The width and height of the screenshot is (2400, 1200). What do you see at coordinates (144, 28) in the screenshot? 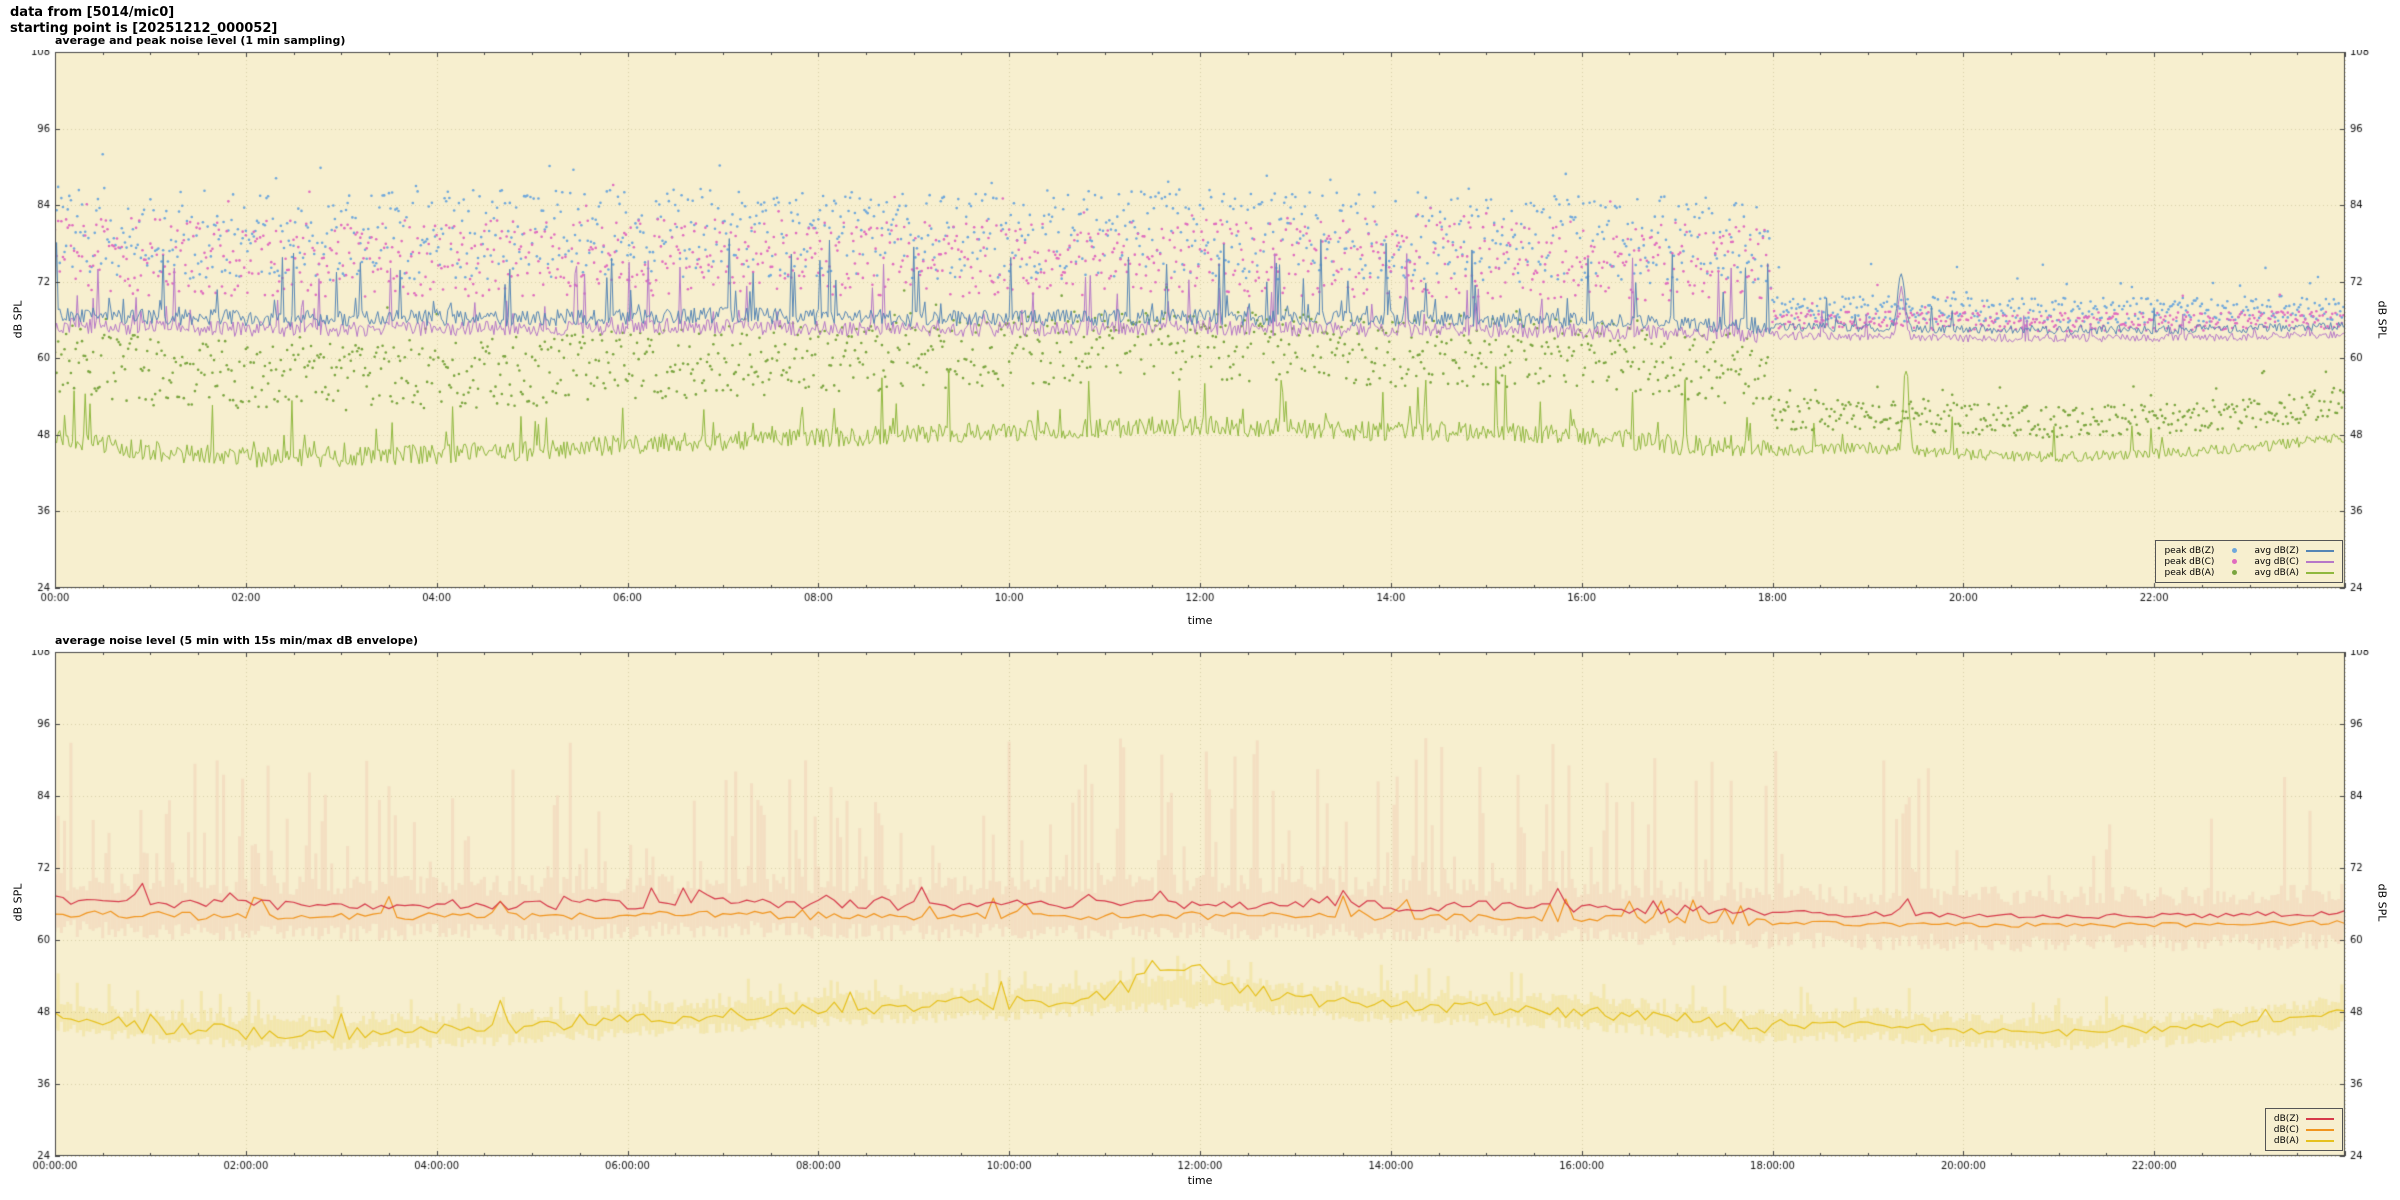
I see `header-start-line: starting point is [20251212_000052]` at bounding box center [144, 28].